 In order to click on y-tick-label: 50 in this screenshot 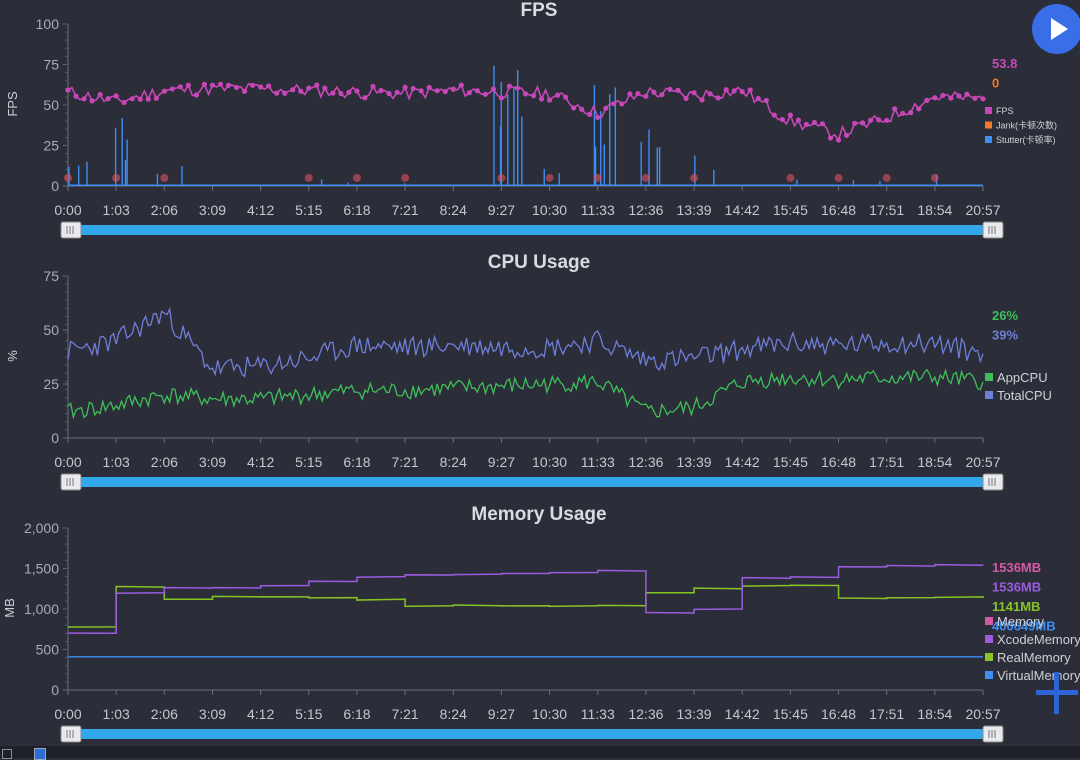, I will do `click(51, 330)`.